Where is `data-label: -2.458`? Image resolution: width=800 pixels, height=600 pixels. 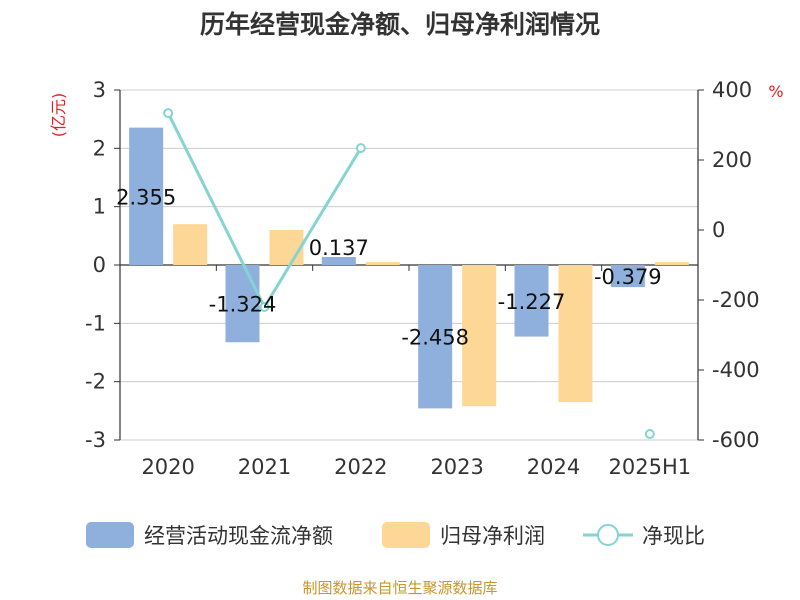 data-label: -2.458 is located at coordinates (435, 338).